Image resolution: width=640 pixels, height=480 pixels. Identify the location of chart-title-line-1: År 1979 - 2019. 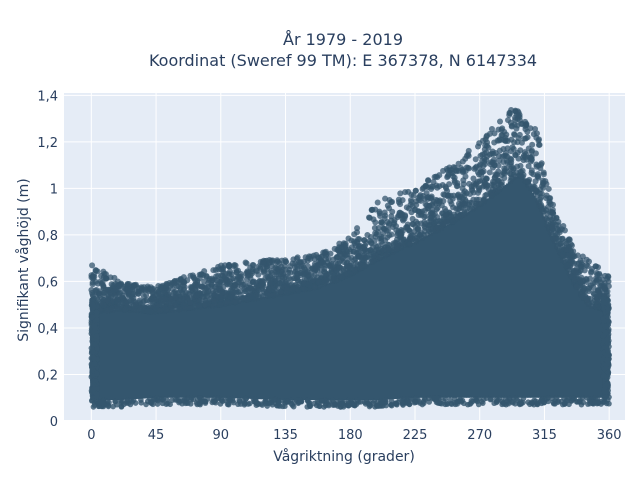
(343, 39).